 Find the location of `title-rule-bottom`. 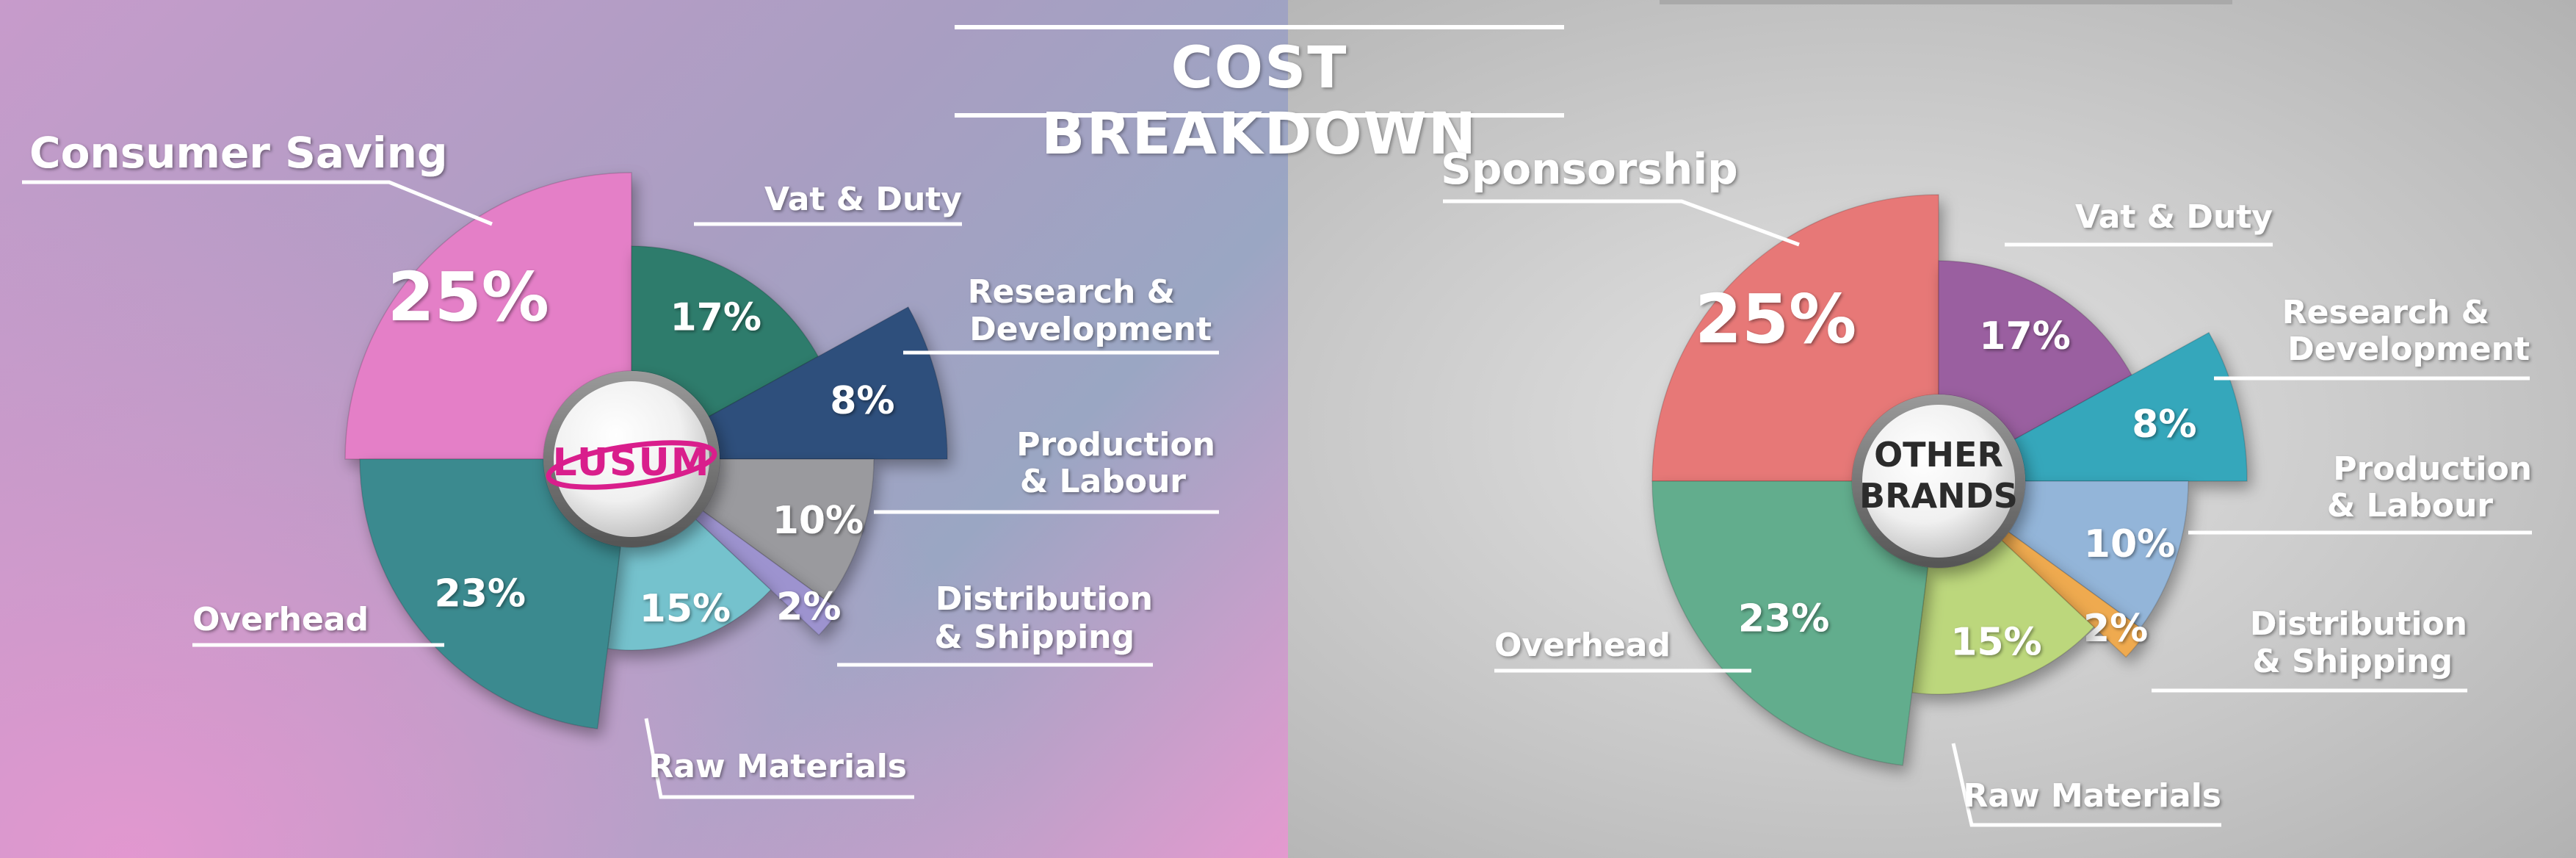

title-rule-bottom is located at coordinates (1259, 116).